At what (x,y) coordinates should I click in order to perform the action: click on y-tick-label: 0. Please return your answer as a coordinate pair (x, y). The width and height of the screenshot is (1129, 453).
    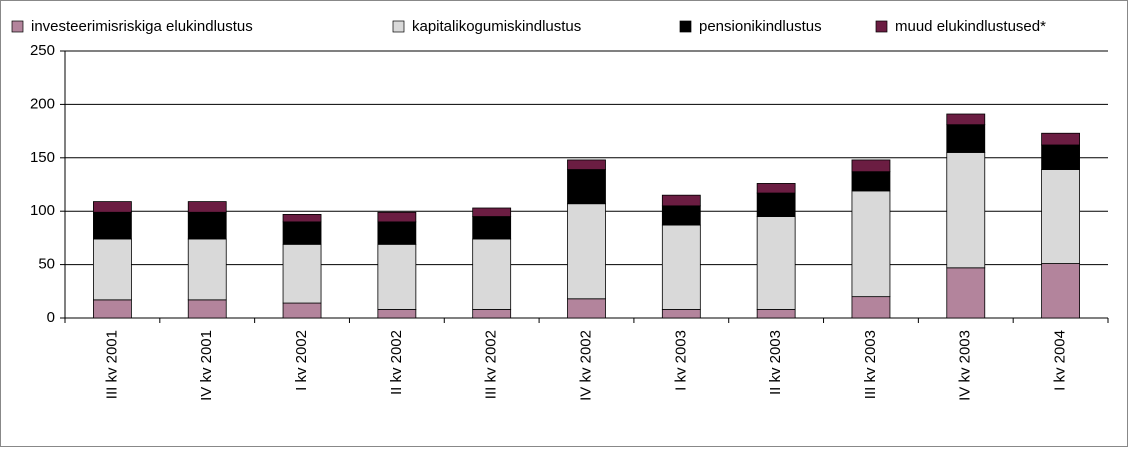
    Looking at the image, I should click on (51, 317).